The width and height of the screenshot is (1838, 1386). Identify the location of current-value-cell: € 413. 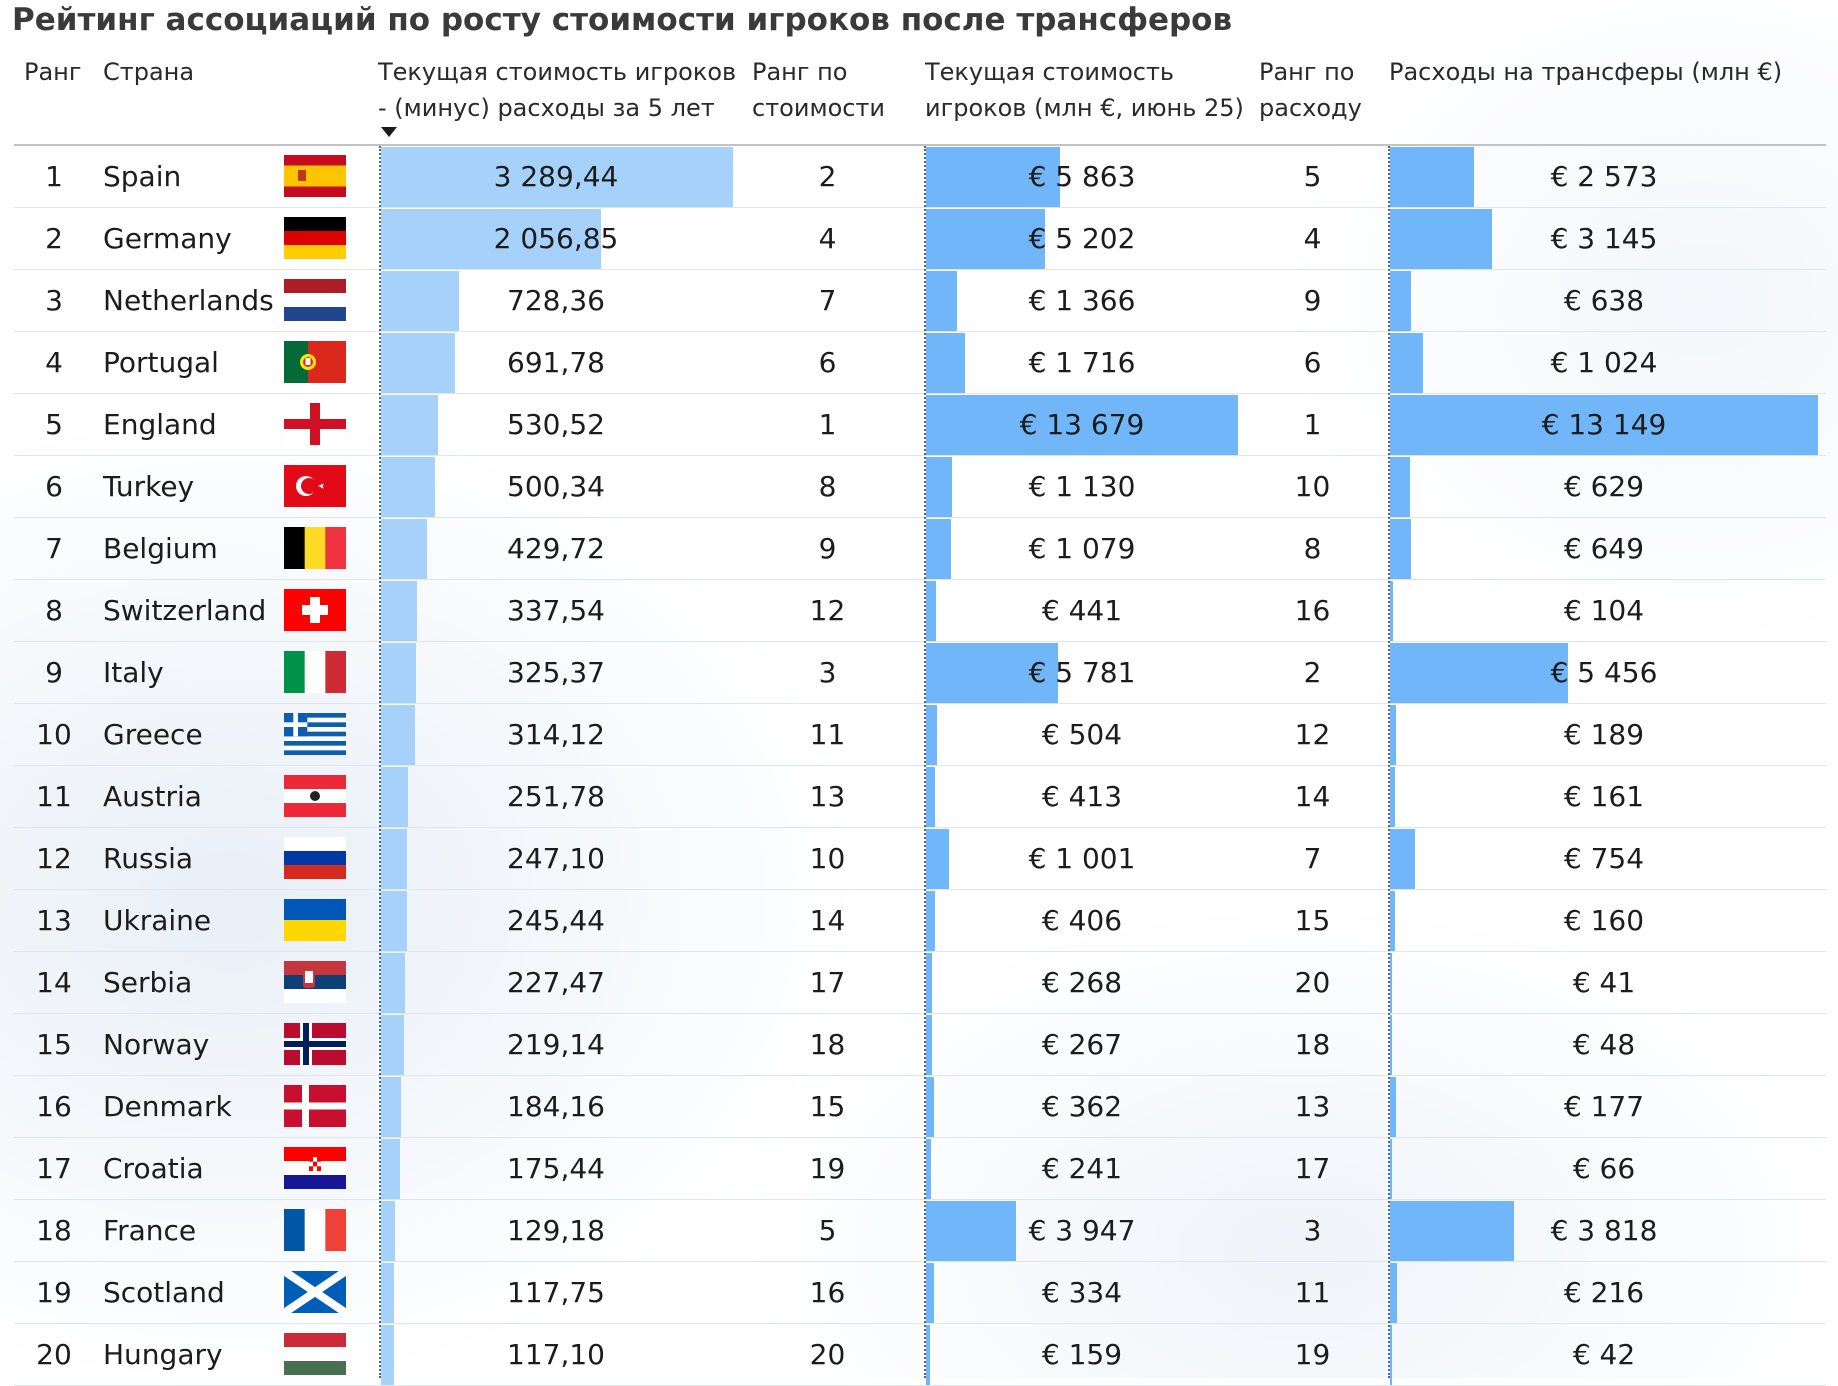
(1082, 796).